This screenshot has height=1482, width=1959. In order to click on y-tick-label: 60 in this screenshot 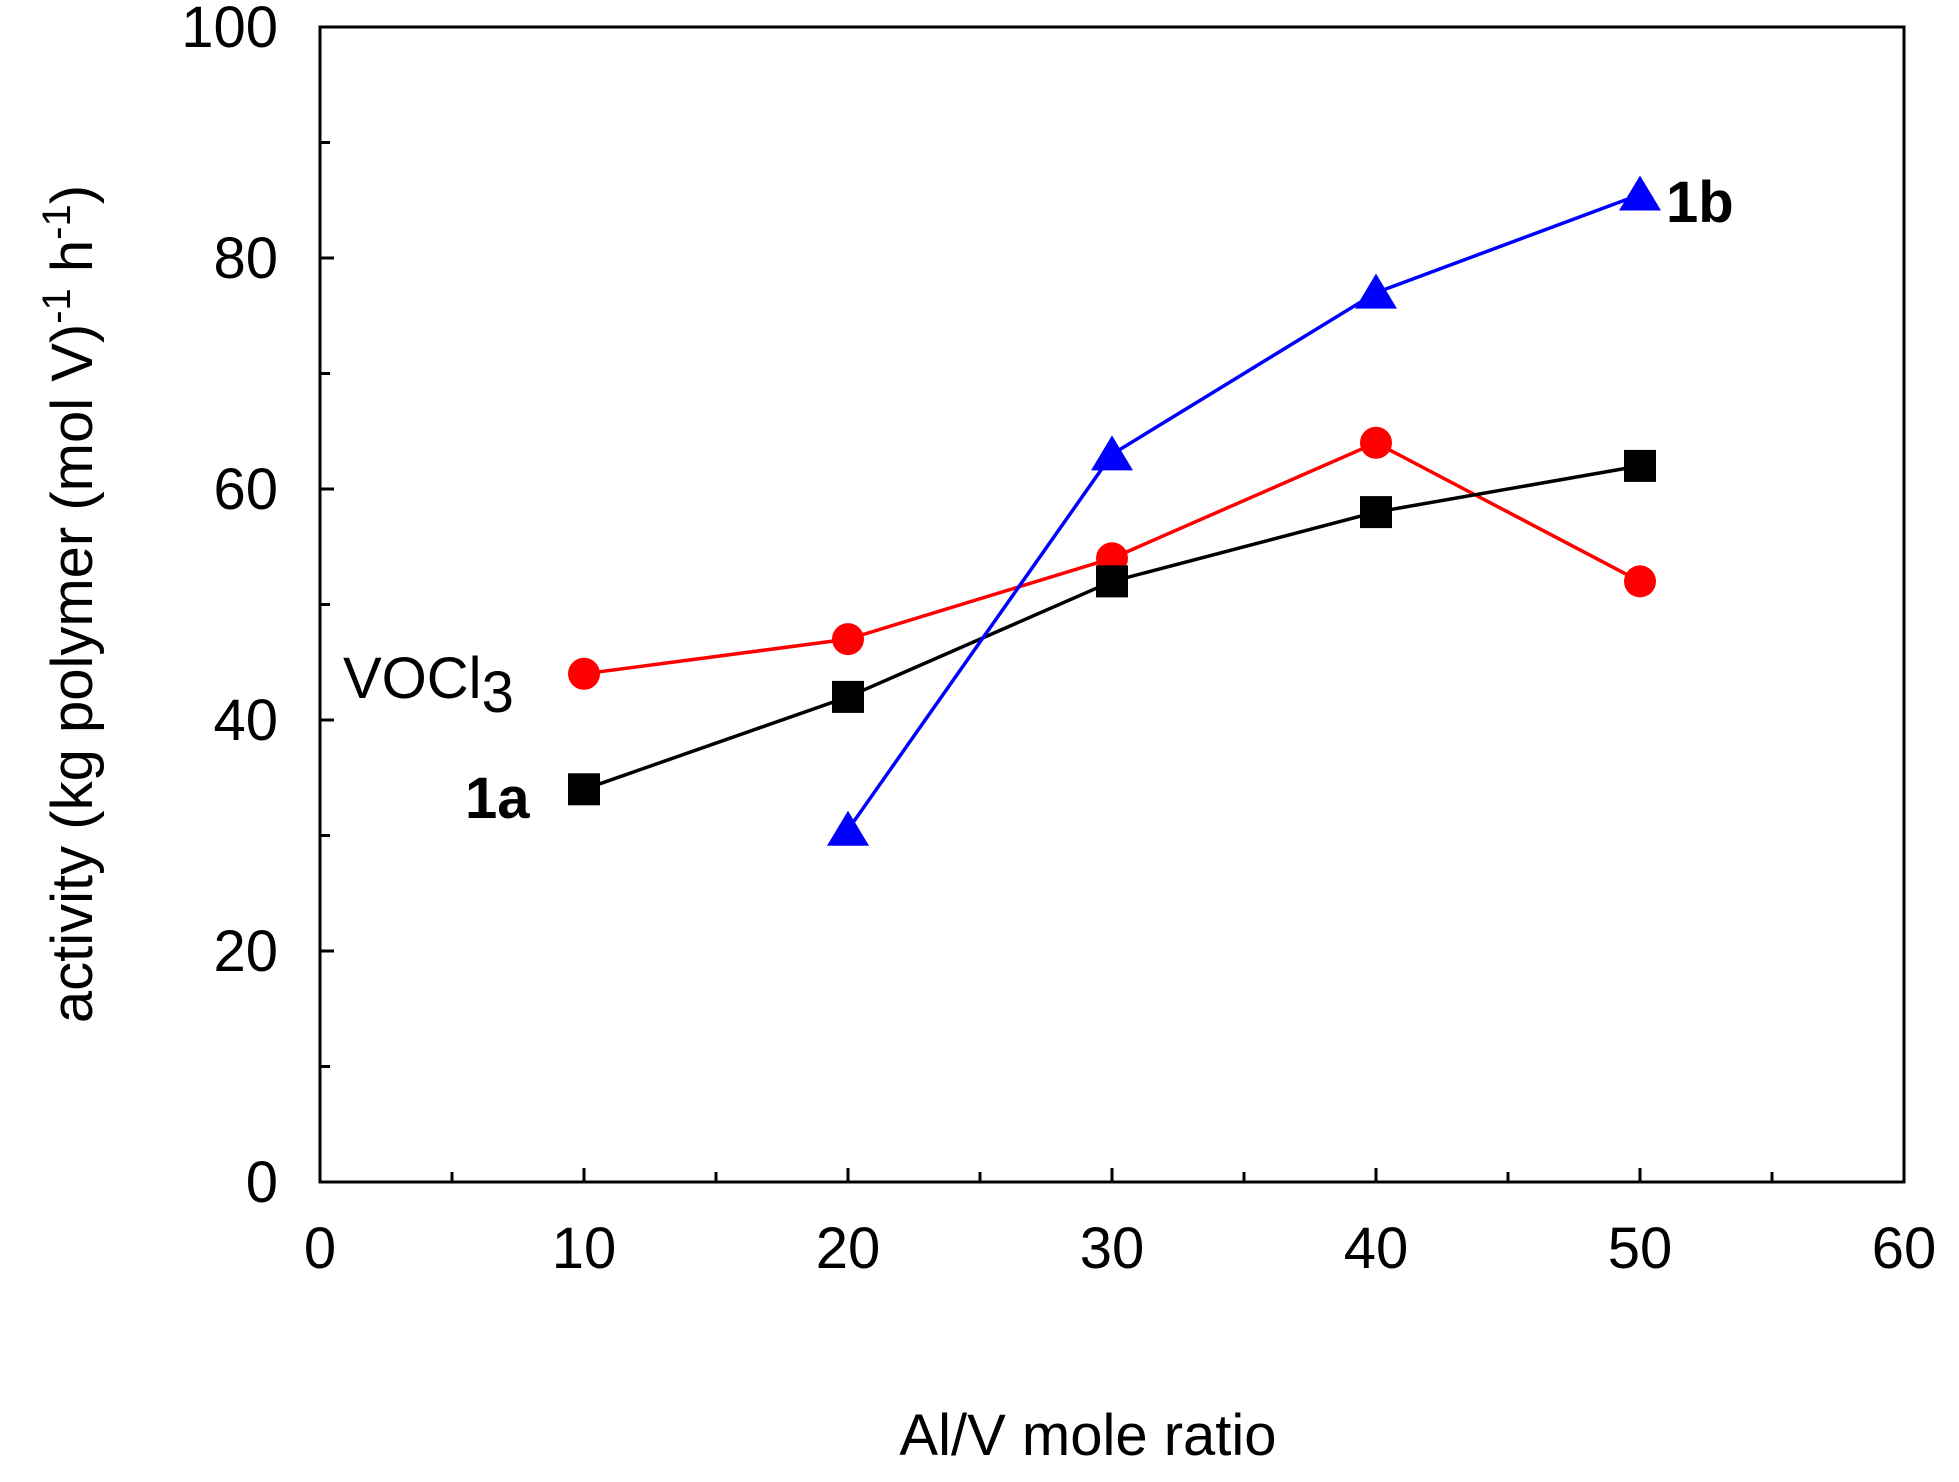, I will do `click(245, 489)`.